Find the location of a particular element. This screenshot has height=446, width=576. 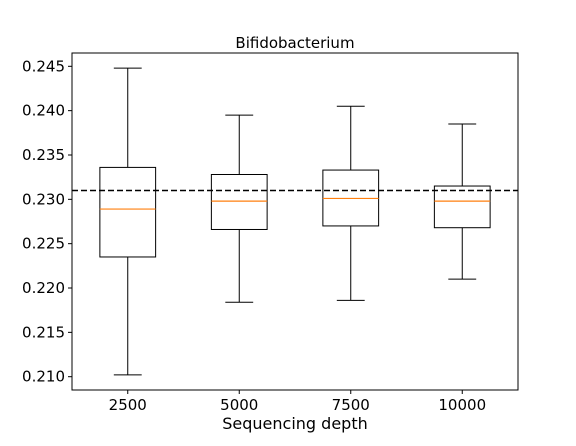

x-axis-label: Sequencing depth is located at coordinates (294, 423).